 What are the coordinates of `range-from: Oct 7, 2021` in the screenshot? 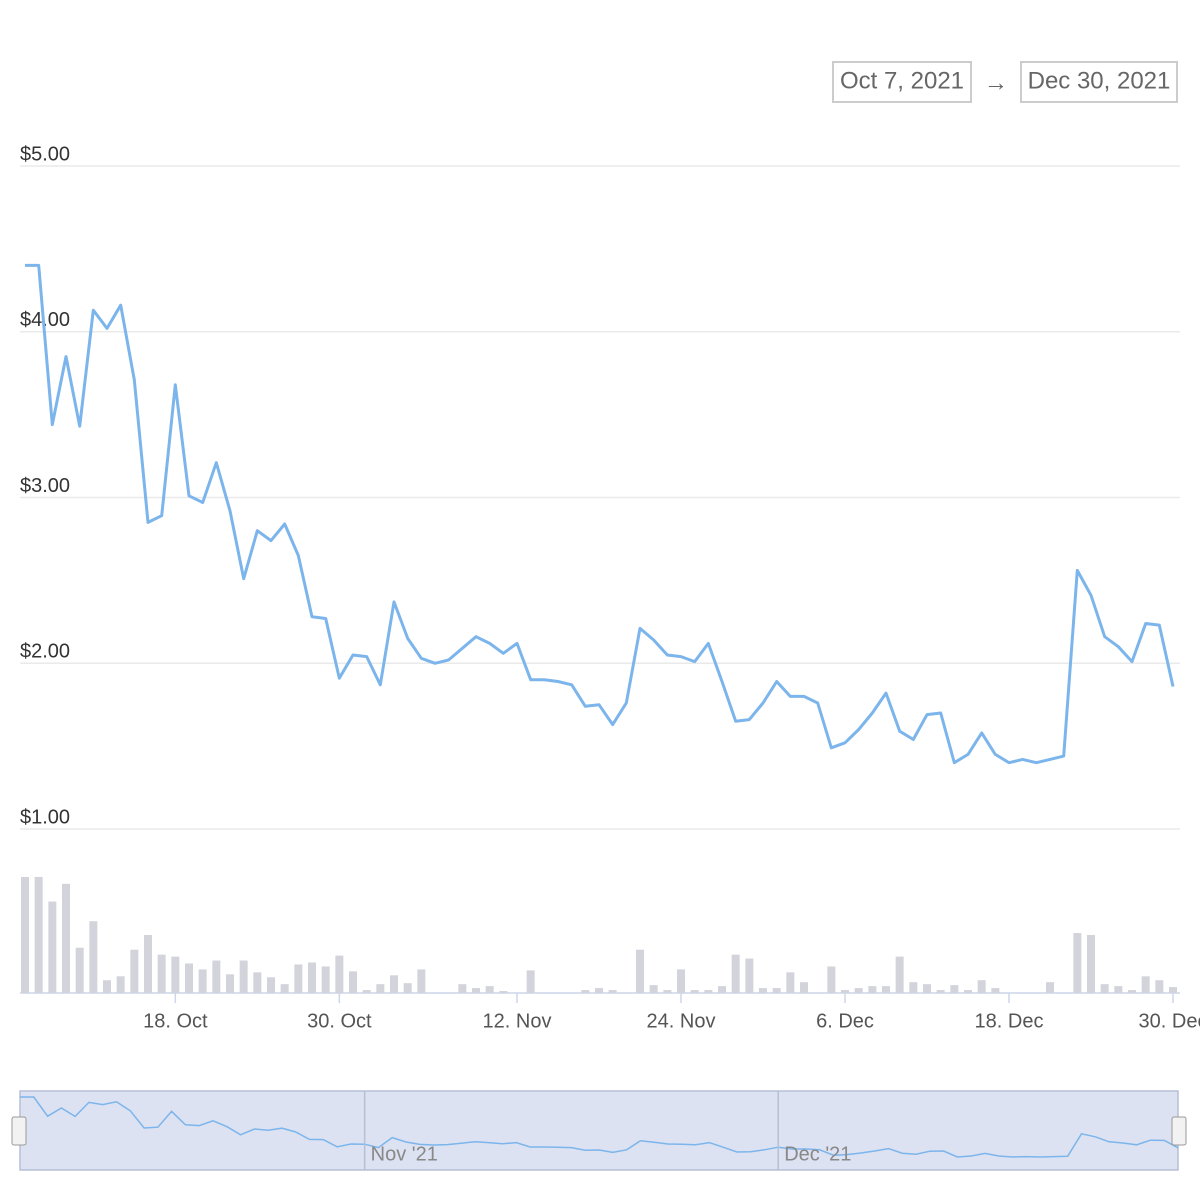 It's located at (902, 80).